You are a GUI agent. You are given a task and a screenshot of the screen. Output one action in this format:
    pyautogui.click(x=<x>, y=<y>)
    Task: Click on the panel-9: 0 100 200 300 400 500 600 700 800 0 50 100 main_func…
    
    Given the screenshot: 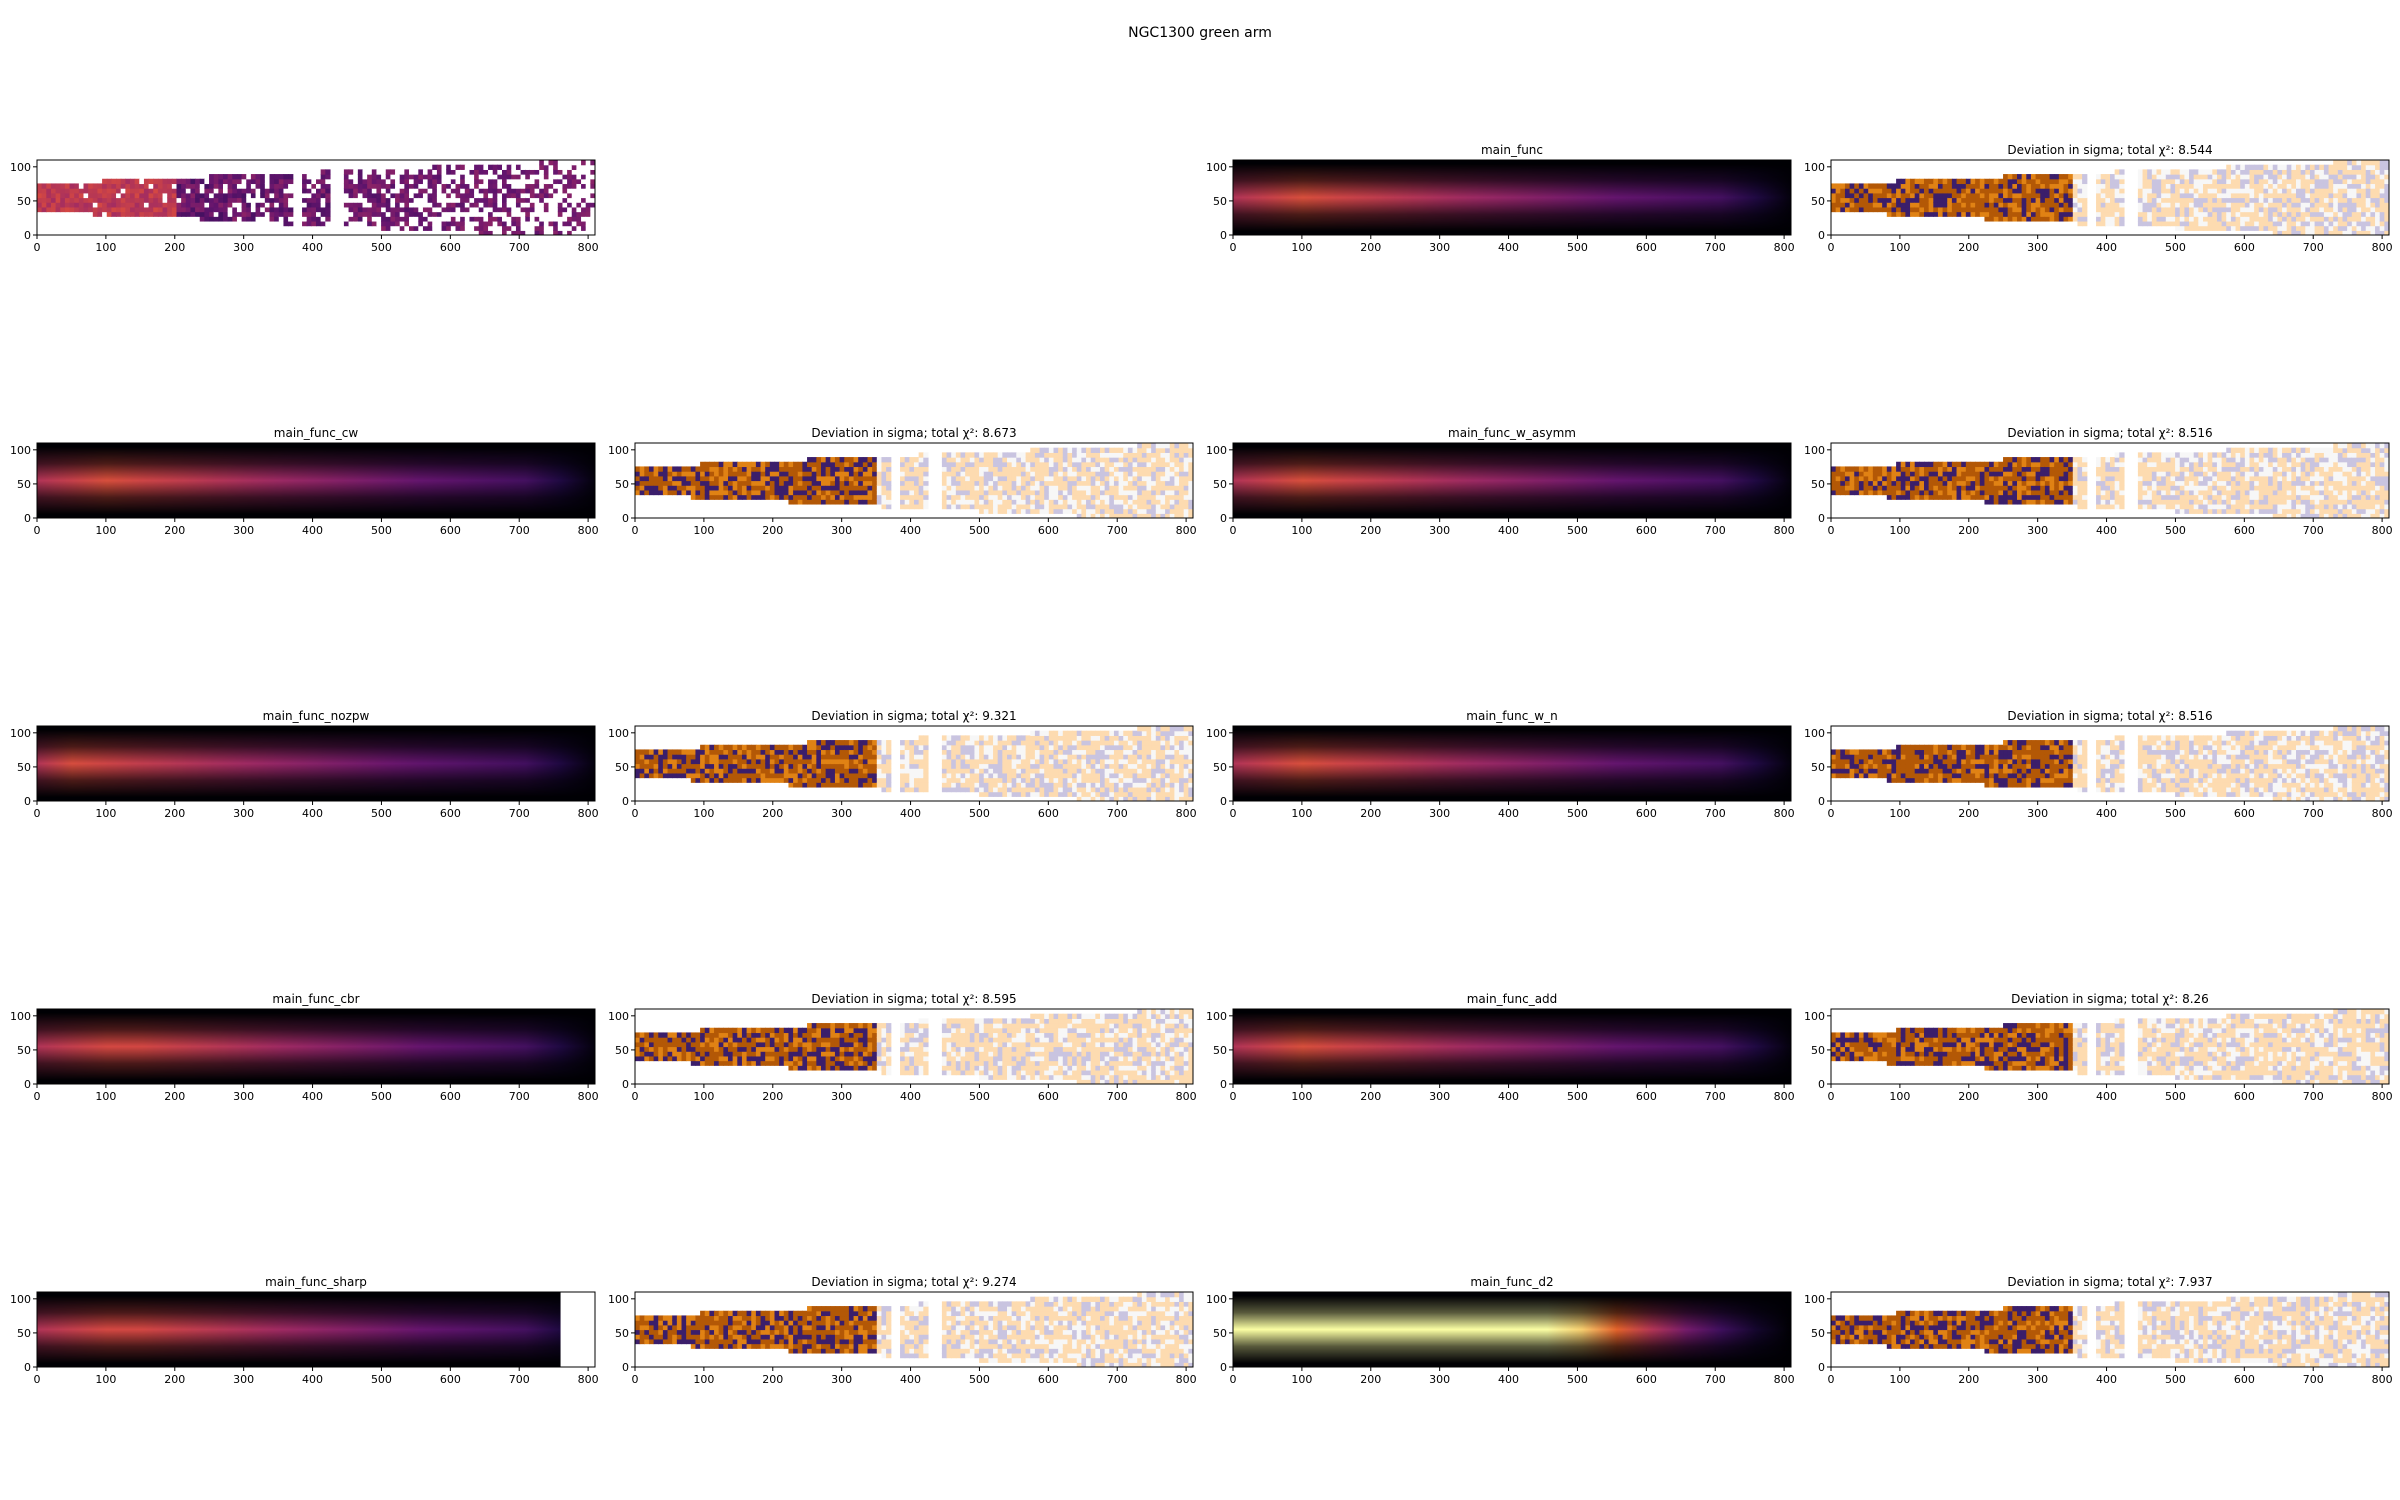 What is the action you would take?
    pyautogui.click(x=1500, y=764)
    